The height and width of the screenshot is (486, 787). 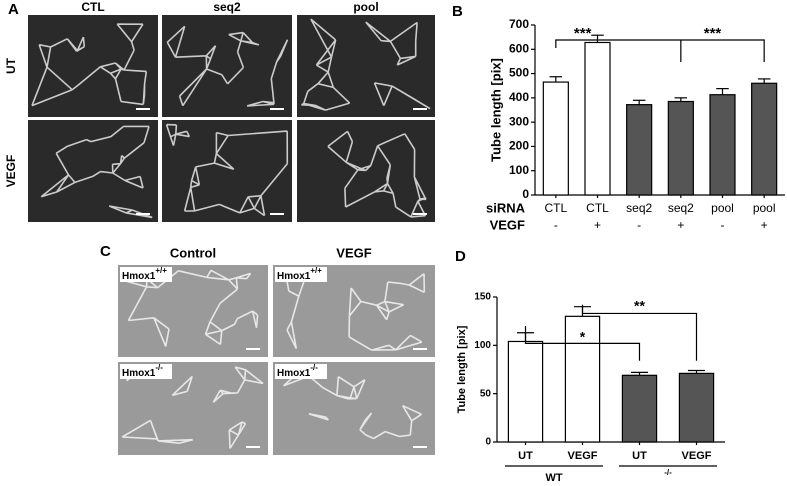 What do you see at coordinates (227, 7) in the screenshot?
I see `column-label: seq2` at bounding box center [227, 7].